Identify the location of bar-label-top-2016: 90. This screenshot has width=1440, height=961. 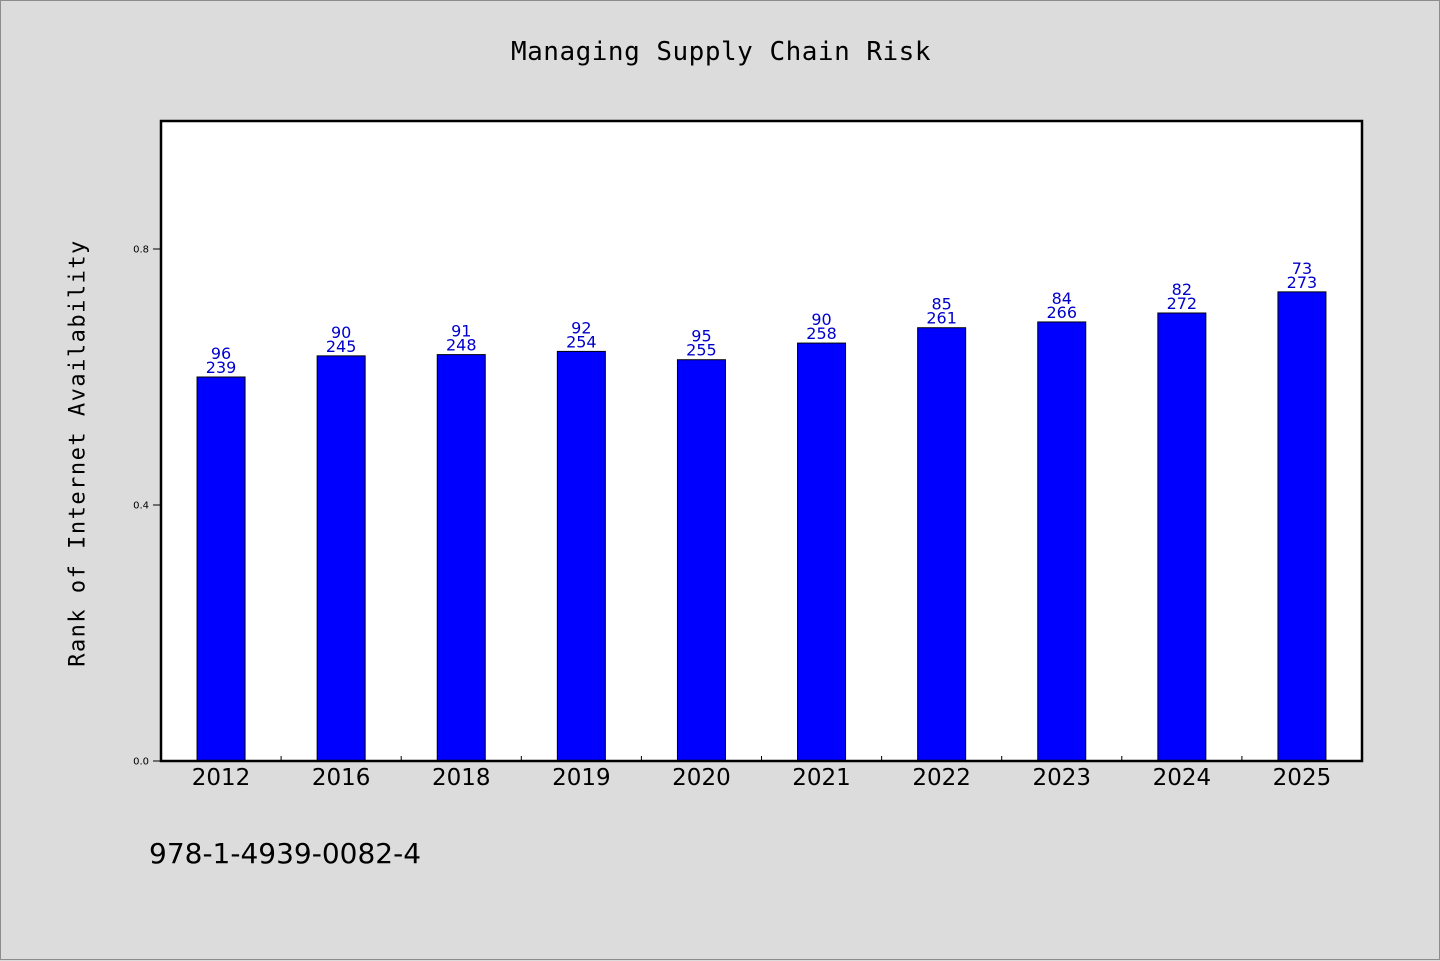
(341, 332).